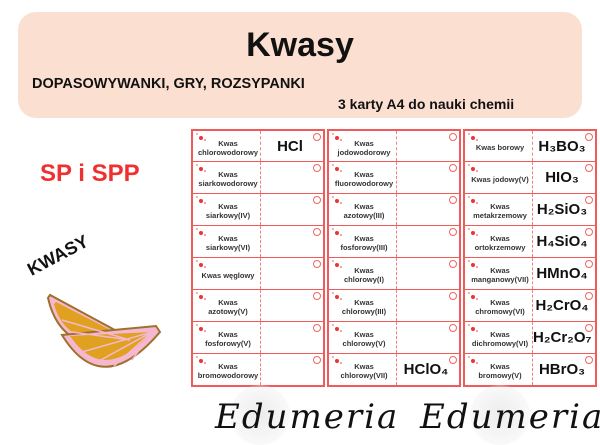  I want to click on flashcard-row: Kwas azotowy(III), so click(394, 210).